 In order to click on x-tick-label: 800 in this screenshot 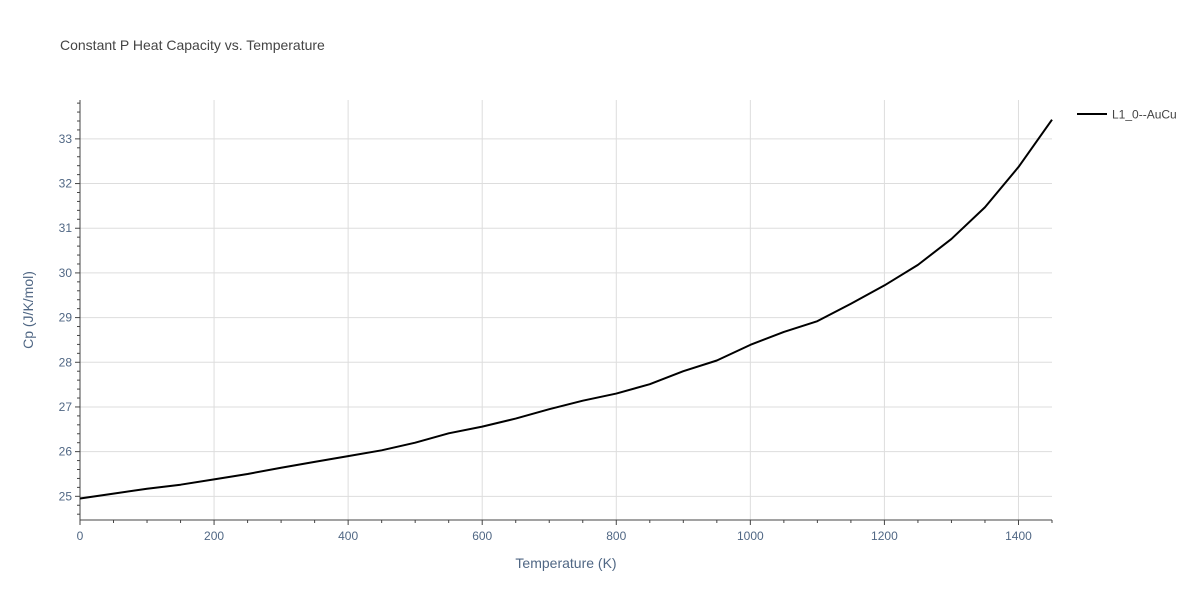, I will do `click(616, 536)`.